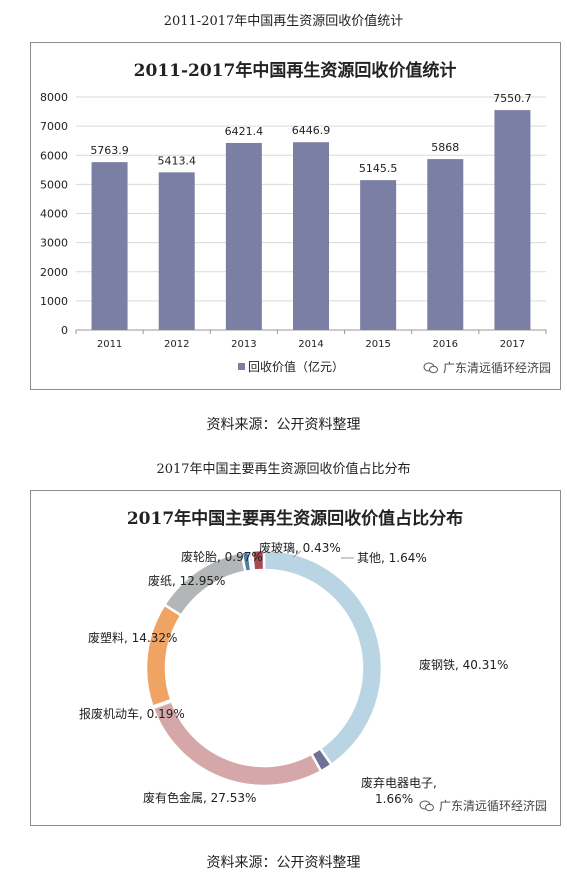  What do you see at coordinates (54, 155) in the screenshot?
I see `y-tick-label: 6000` at bounding box center [54, 155].